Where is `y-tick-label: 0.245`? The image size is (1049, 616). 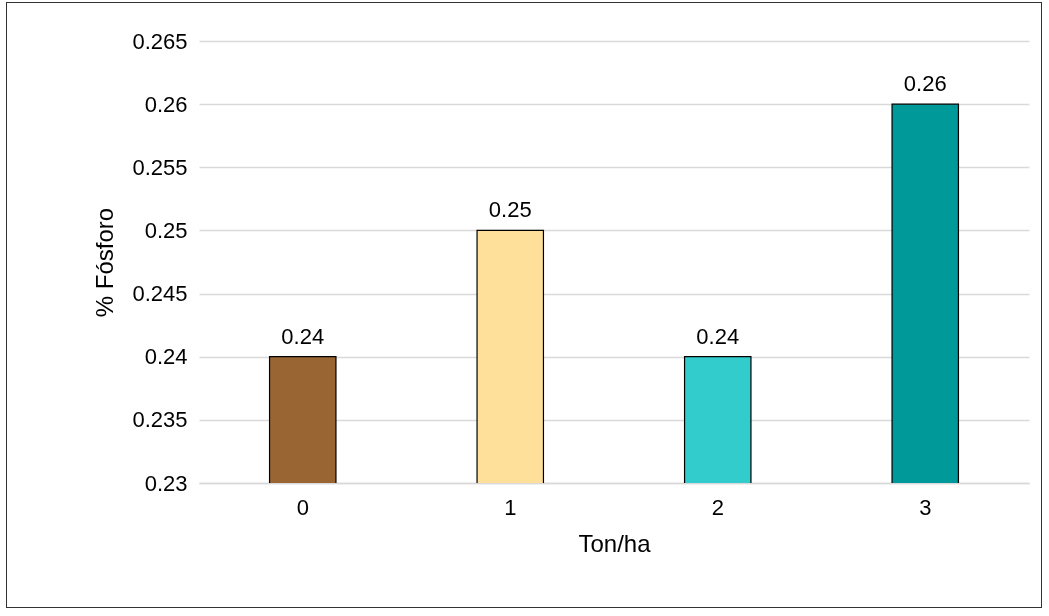
y-tick-label: 0.245 is located at coordinates (160, 294).